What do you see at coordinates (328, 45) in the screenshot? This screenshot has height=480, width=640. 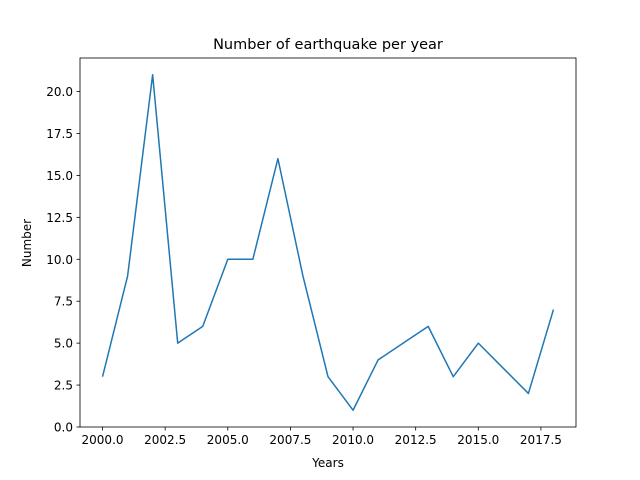 I see `chart-title: Number of earthquake per year` at bounding box center [328, 45].